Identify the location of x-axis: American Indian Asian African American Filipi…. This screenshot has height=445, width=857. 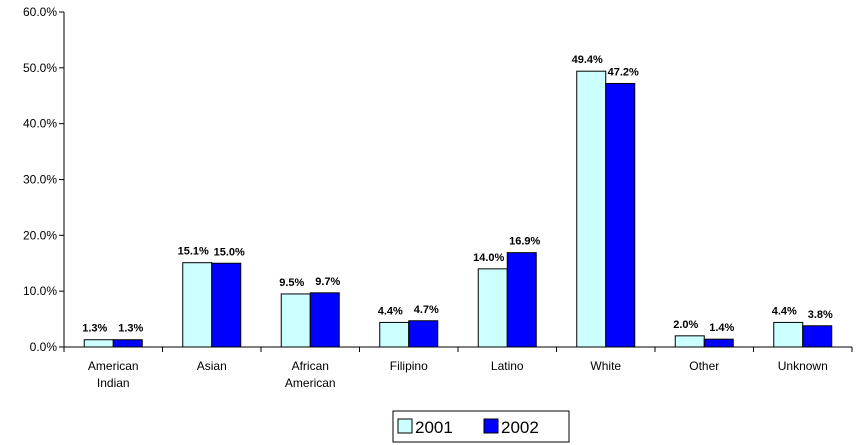
(458, 368).